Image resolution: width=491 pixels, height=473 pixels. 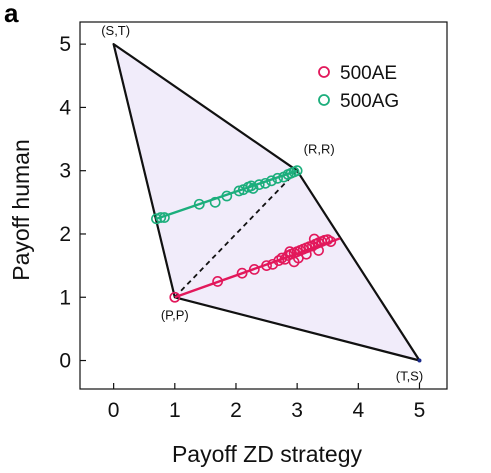 What do you see at coordinates (114, 410) in the screenshot?
I see `x-tick-label: 0` at bounding box center [114, 410].